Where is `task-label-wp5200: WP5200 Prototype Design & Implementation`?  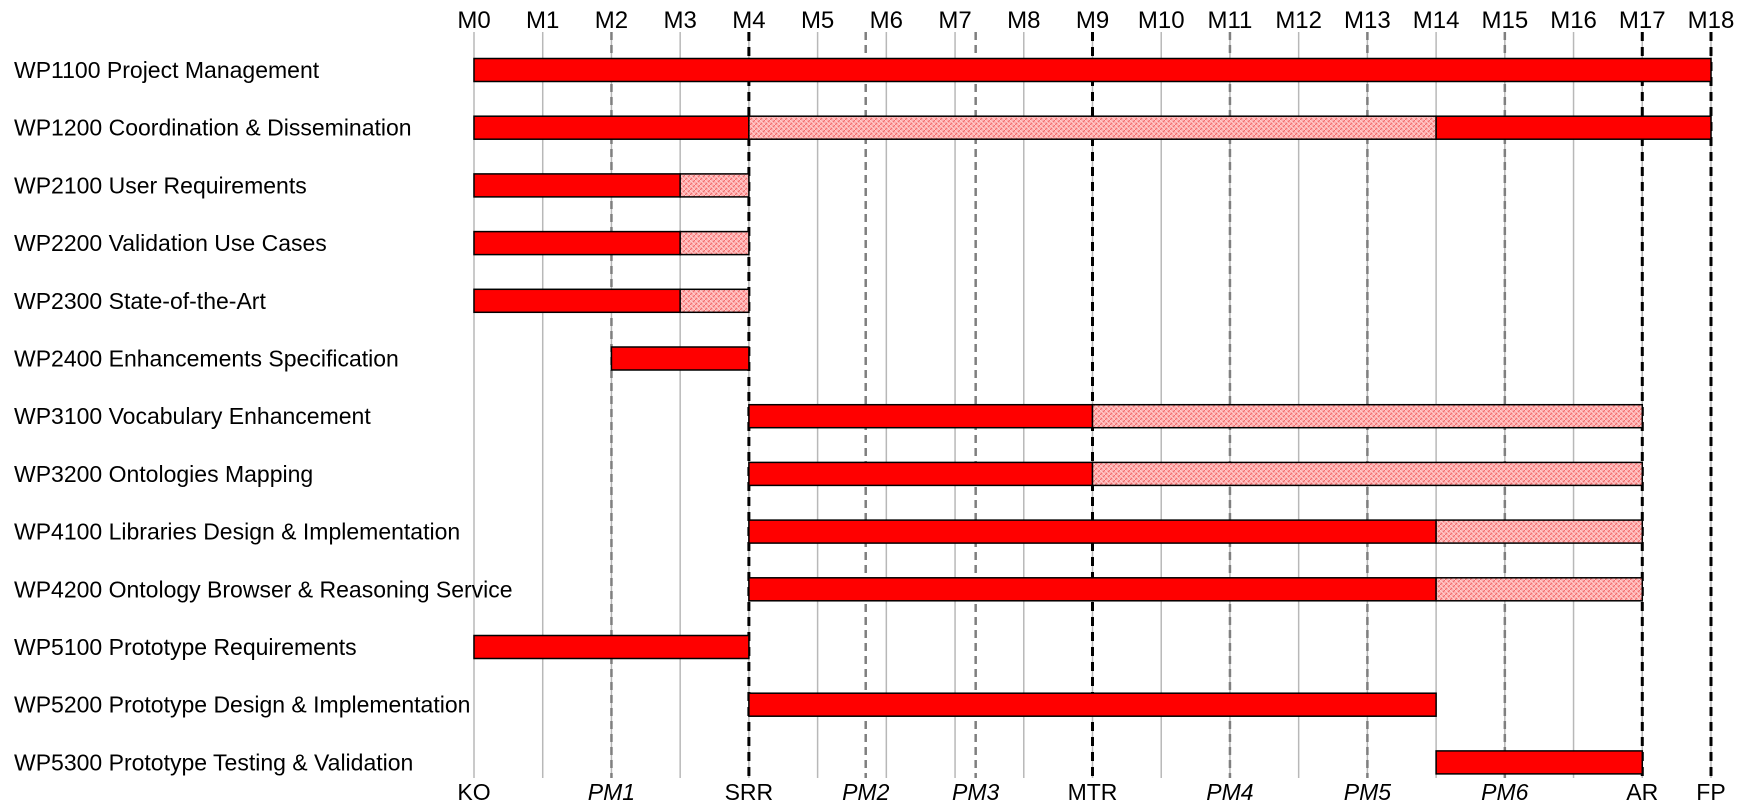 task-label-wp5200: WP5200 Prototype Design & Implementation is located at coordinates (242, 705).